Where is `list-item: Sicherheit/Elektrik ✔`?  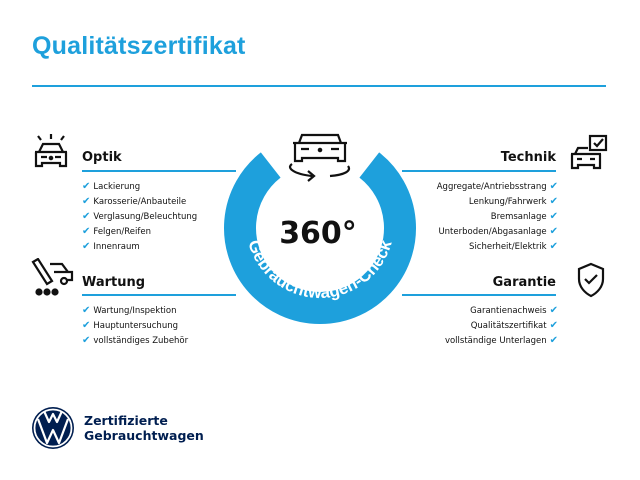 list-item: Sicherheit/Elektrik ✔ is located at coordinates (513, 246).